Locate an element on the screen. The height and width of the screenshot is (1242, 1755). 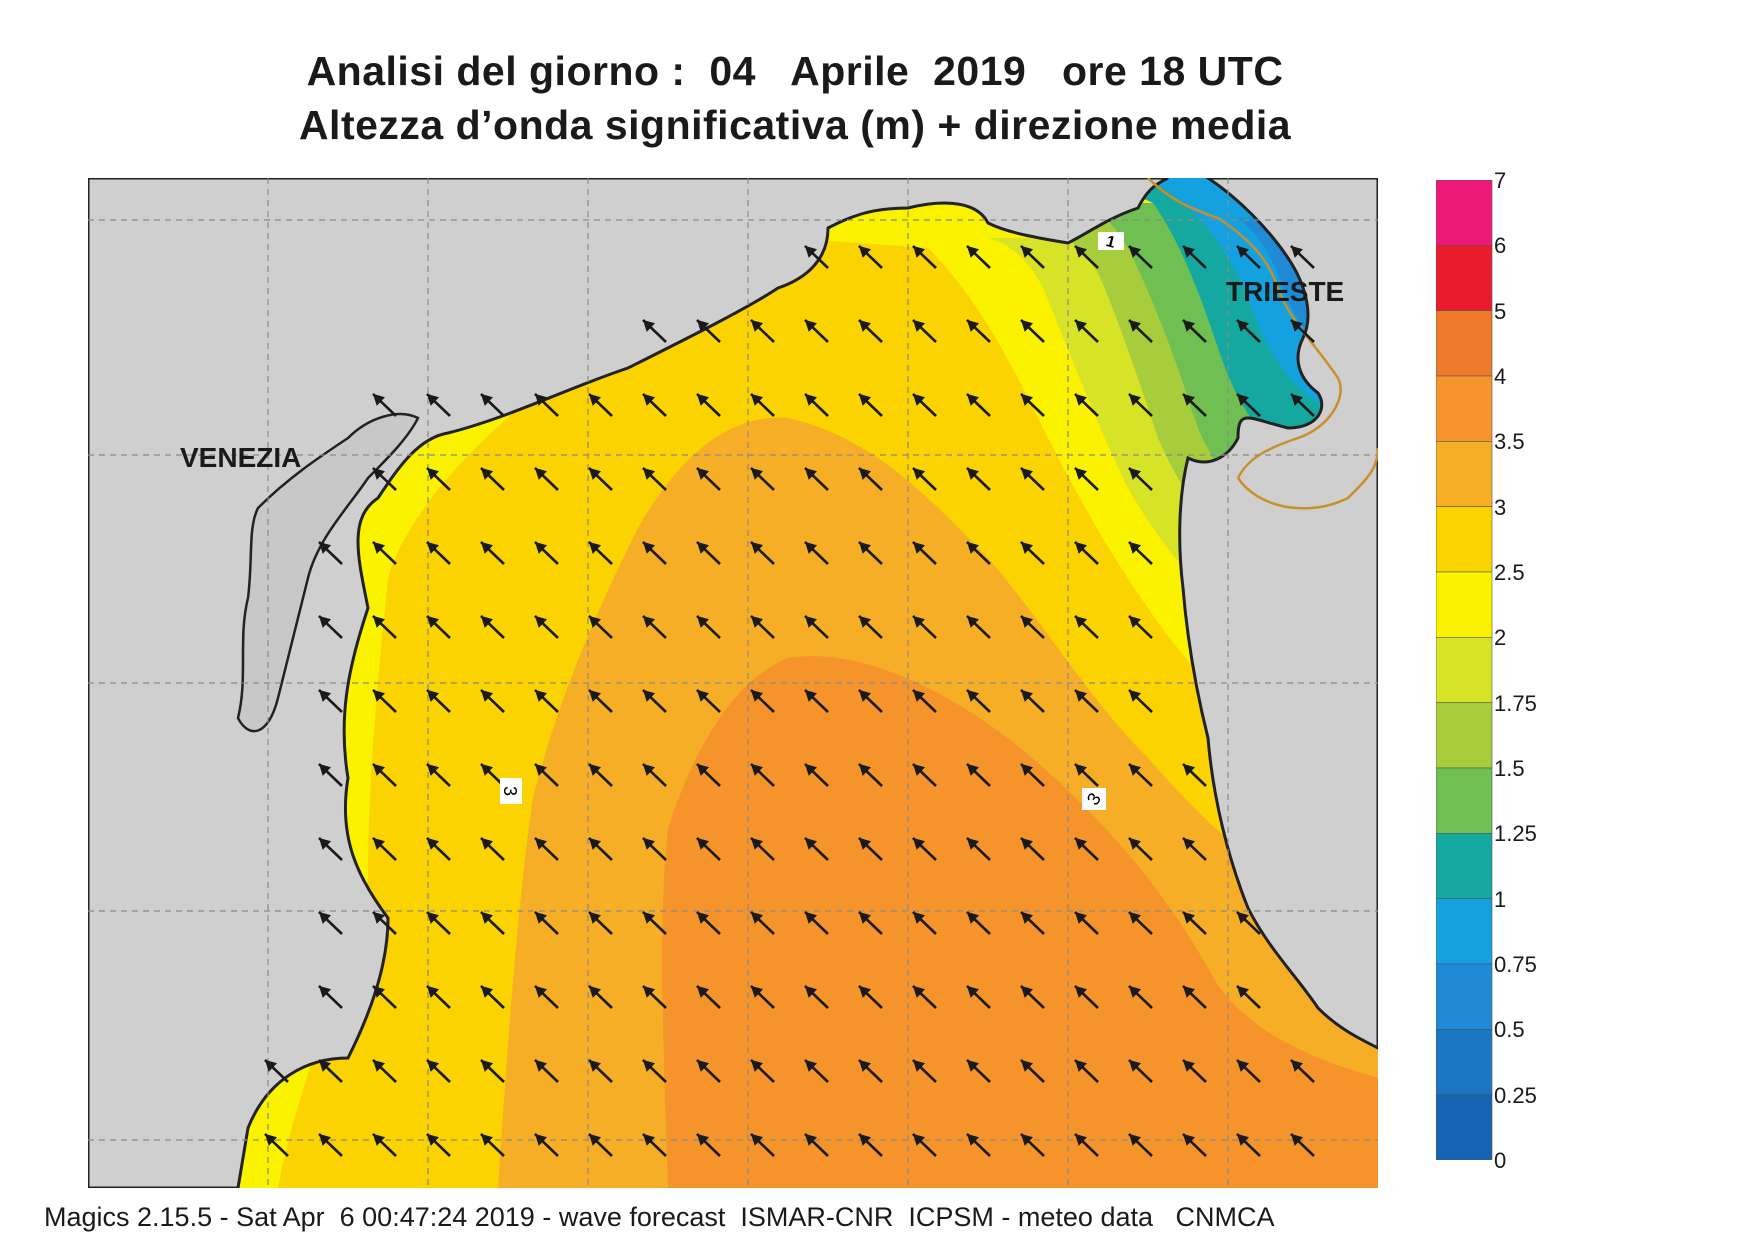
colorbar-tick-label: 0.75 is located at coordinates (1515, 964).